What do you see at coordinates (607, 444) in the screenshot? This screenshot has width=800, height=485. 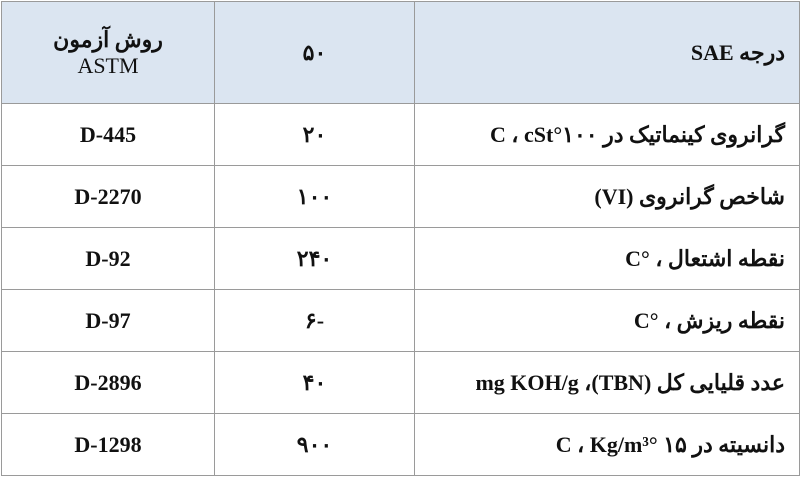 I see `property-cell: دانسیته در ۱۵ °C ، Kg/m³` at bounding box center [607, 444].